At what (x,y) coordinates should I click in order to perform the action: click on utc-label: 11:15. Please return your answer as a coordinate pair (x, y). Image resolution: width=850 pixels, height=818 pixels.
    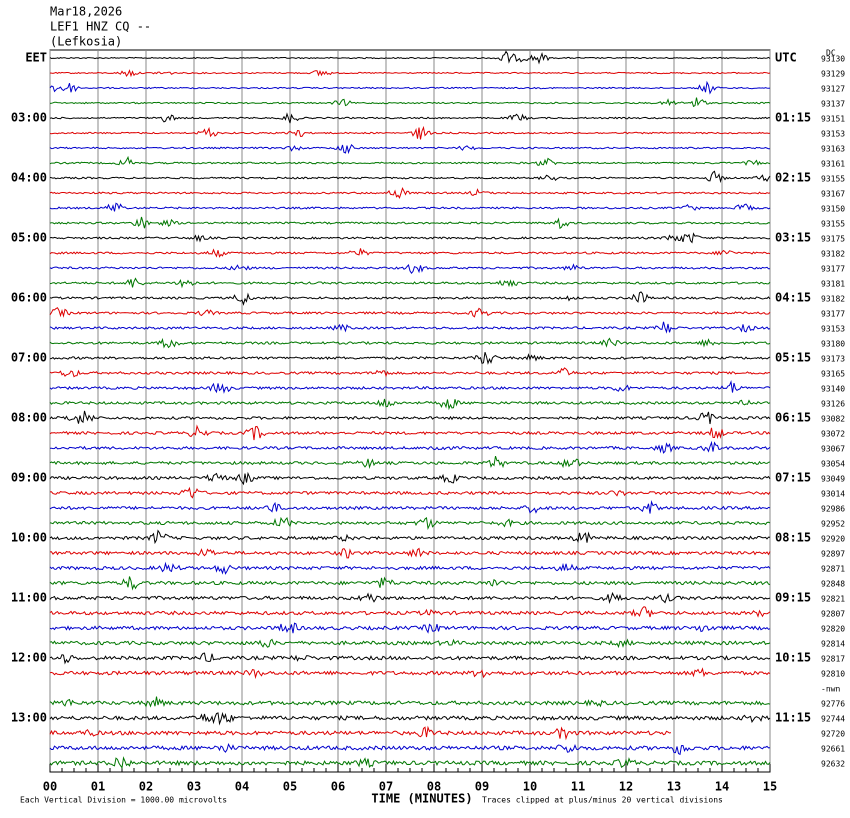
    Looking at the image, I should click on (793, 718).